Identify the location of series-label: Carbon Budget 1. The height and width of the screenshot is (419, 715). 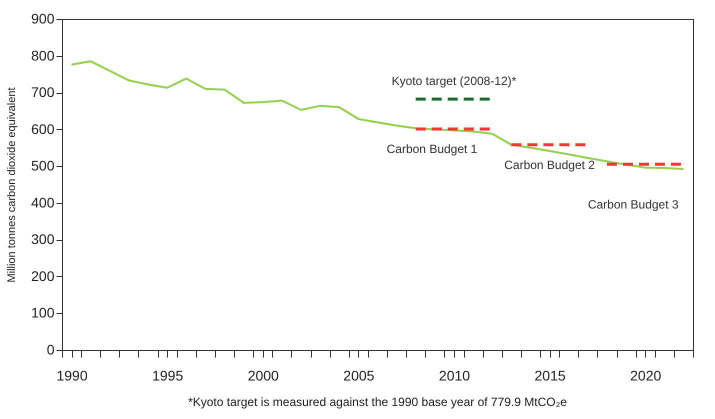
(432, 149).